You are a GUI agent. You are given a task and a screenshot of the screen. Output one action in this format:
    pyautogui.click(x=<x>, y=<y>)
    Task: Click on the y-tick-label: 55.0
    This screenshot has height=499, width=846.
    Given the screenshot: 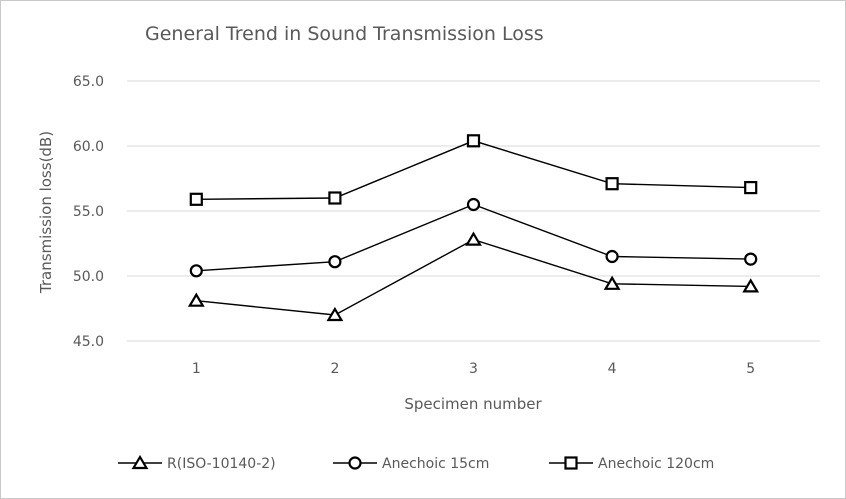 What is the action you would take?
    pyautogui.click(x=88, y=212)
    